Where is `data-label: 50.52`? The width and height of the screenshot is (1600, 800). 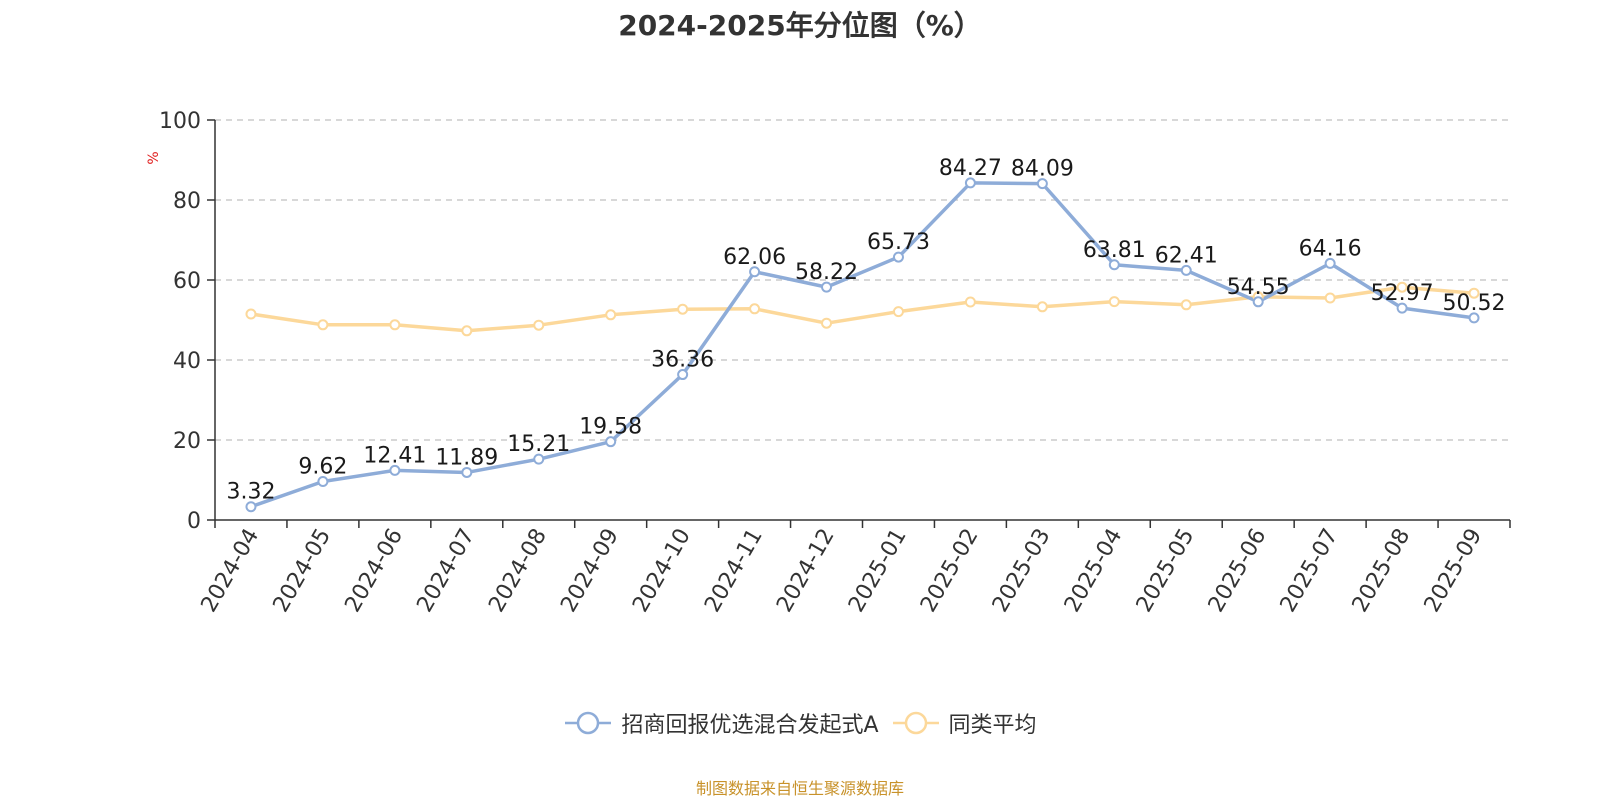 data-label: 50.52 is located at coordinates (1474, 303).